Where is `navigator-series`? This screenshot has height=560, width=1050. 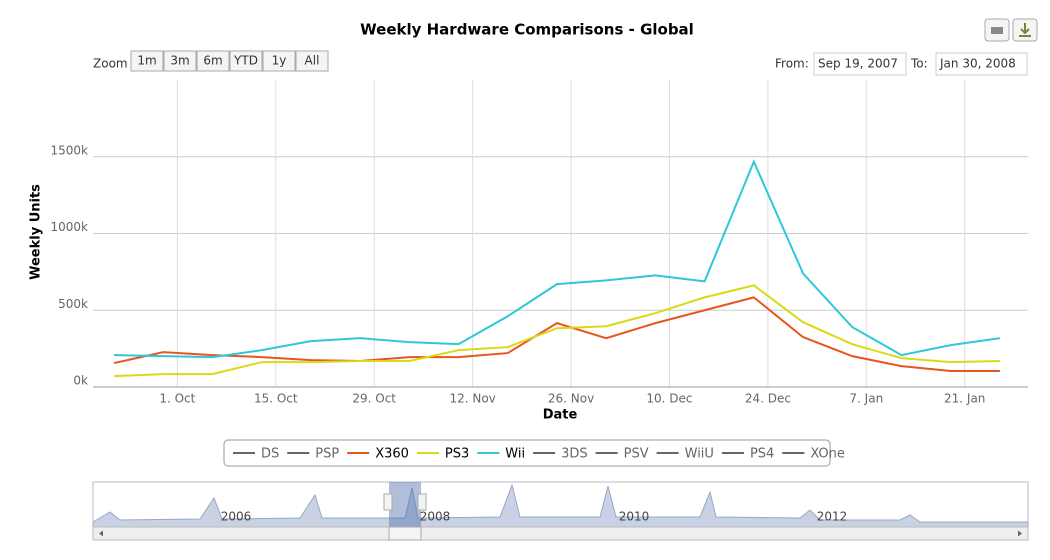 navigator-series is located at coordinates (560, 505).